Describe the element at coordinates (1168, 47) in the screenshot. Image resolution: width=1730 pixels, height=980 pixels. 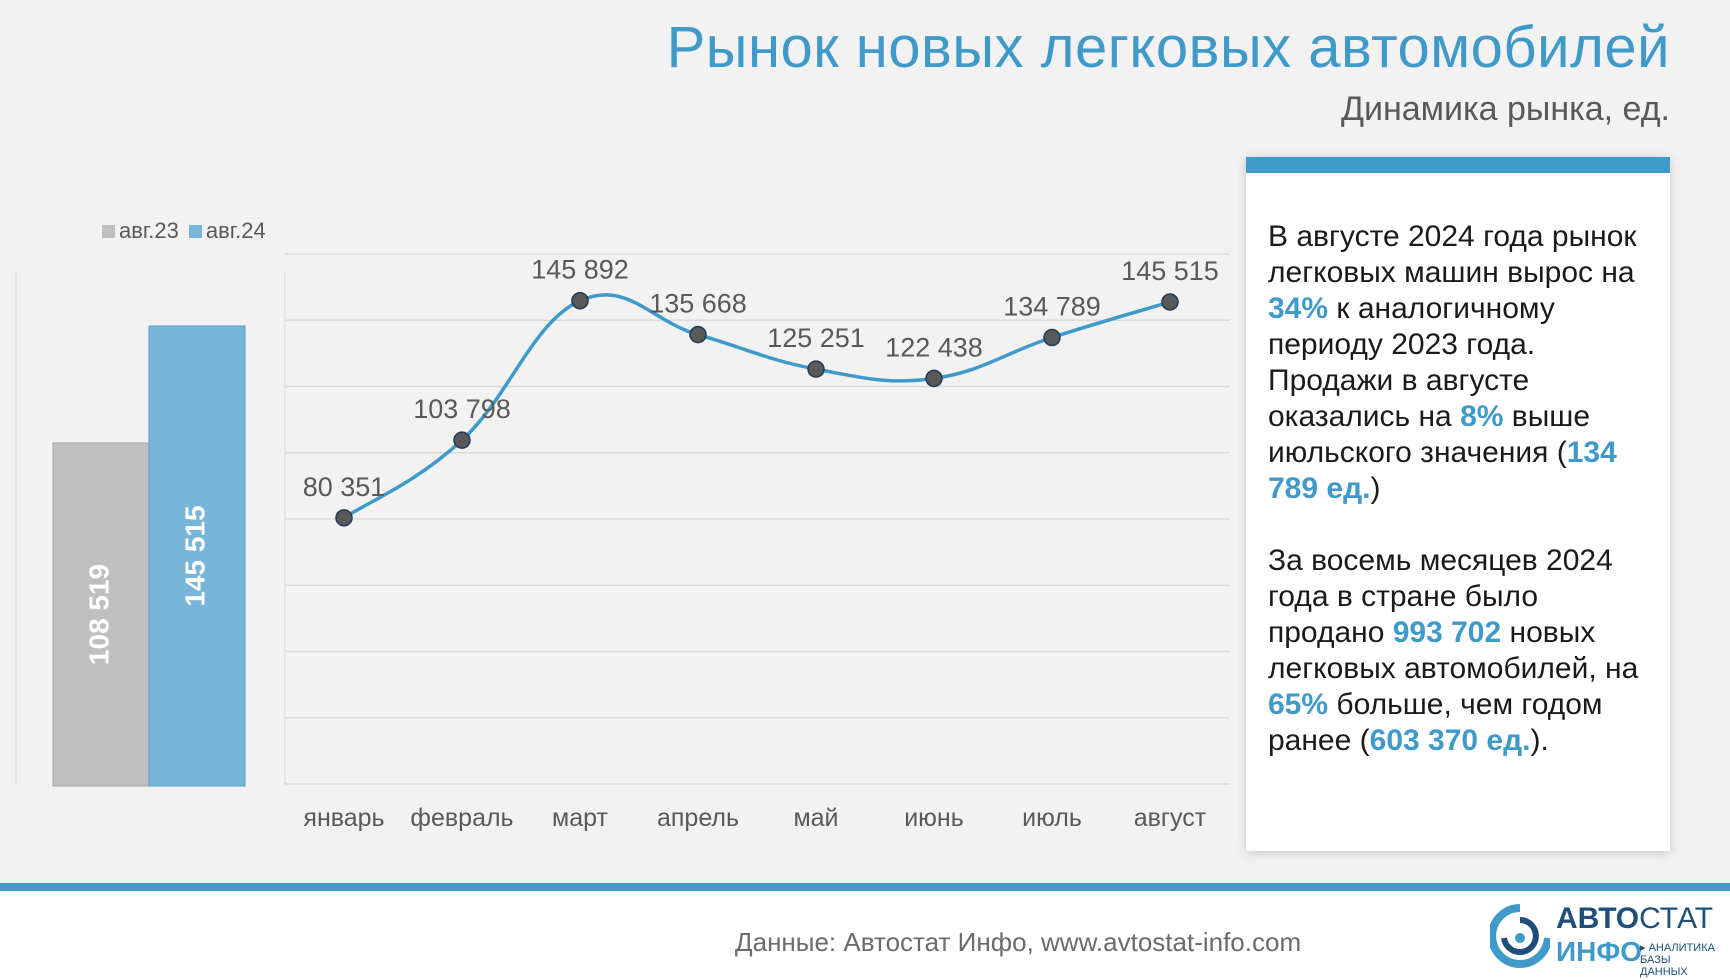
I see `page-title: Рынок новых легковых автомобилей` at that location.